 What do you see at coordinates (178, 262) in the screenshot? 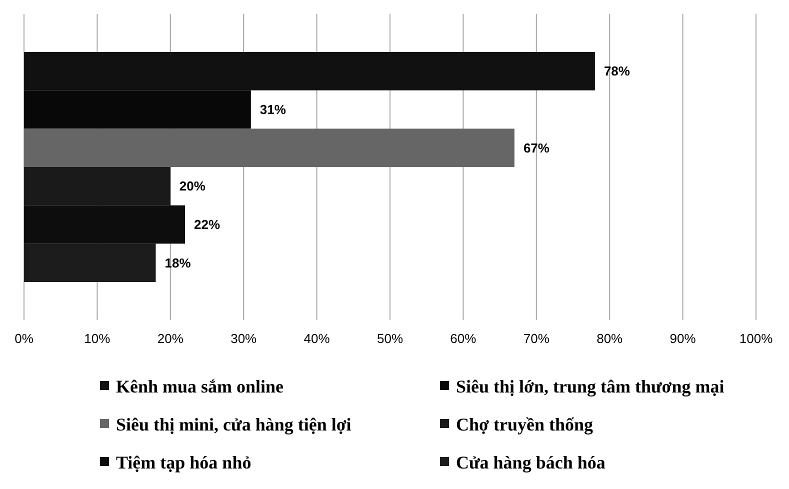
I see `data-label: 18%` at bounding box center [178, 262].